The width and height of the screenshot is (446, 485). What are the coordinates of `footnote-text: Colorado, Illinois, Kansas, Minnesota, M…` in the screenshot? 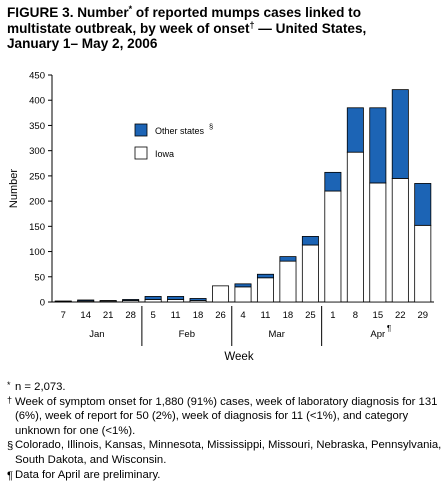 It's located at (228, 452).